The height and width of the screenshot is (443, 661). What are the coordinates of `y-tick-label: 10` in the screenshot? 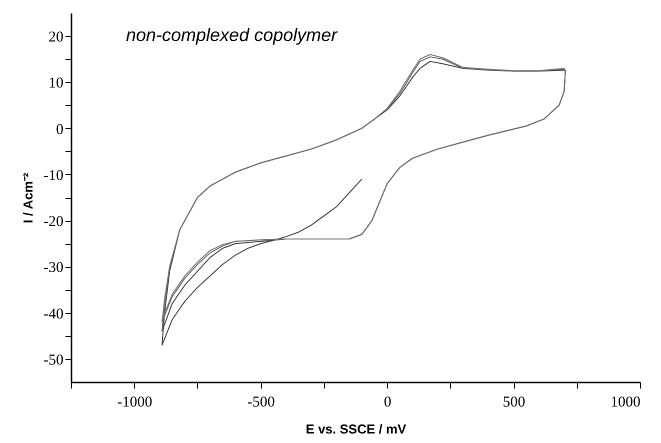 It's located at (56, 84).